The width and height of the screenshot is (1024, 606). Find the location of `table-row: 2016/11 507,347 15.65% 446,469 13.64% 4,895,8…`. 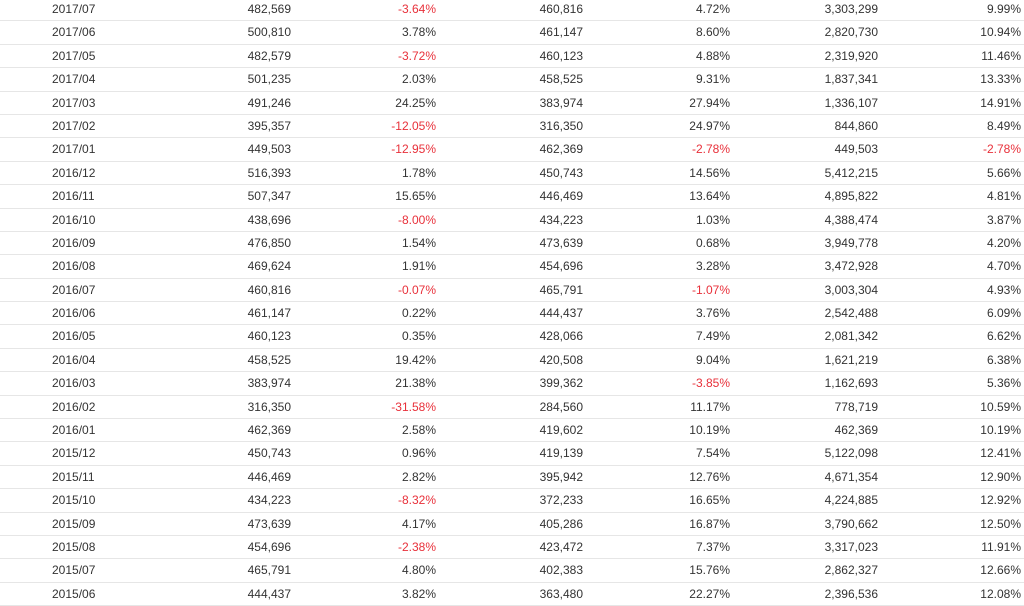

table-row: 2016/11 507,347 15.65% 446,469 13.64% 4,895,8… is located at coordinates (512, 197).